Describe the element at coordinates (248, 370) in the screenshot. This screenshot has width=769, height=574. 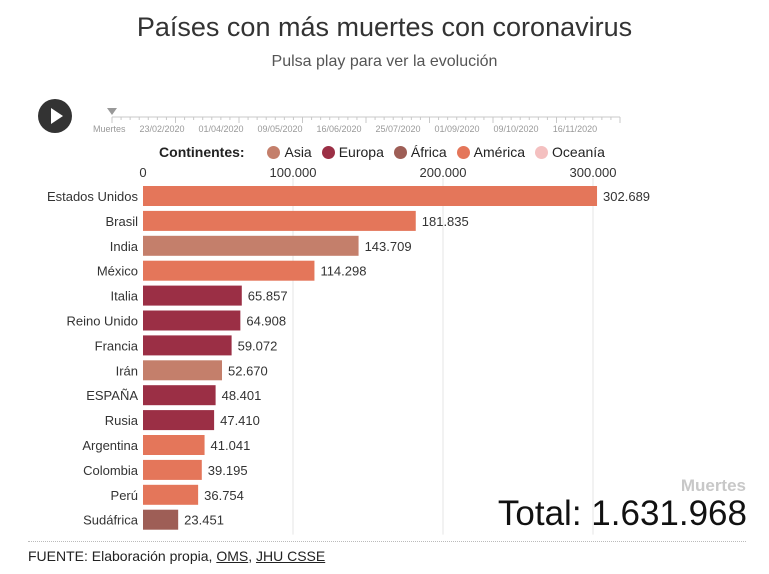
I see `bar-value-label: 52.670` at that location.